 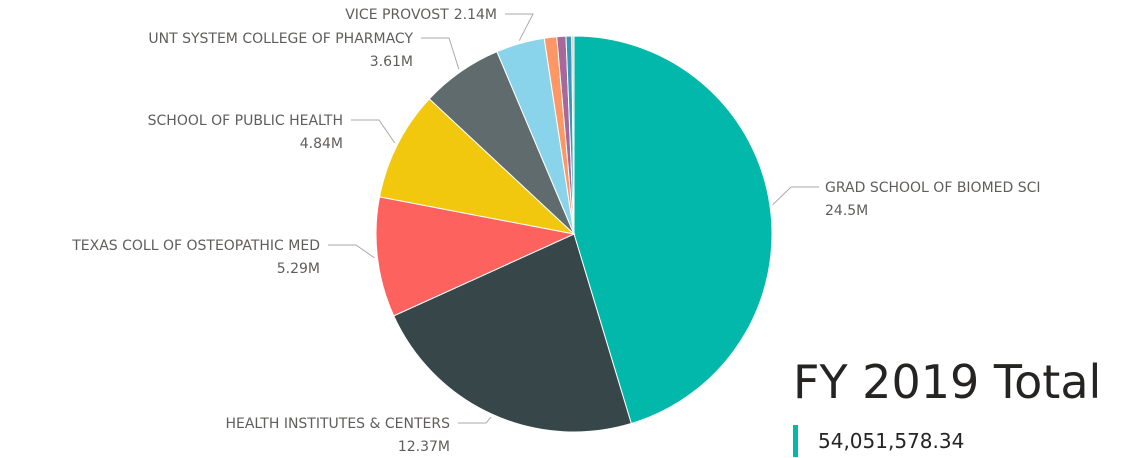 I want to click on card-title: FY 2019 Total, so click(x=947, y=382).